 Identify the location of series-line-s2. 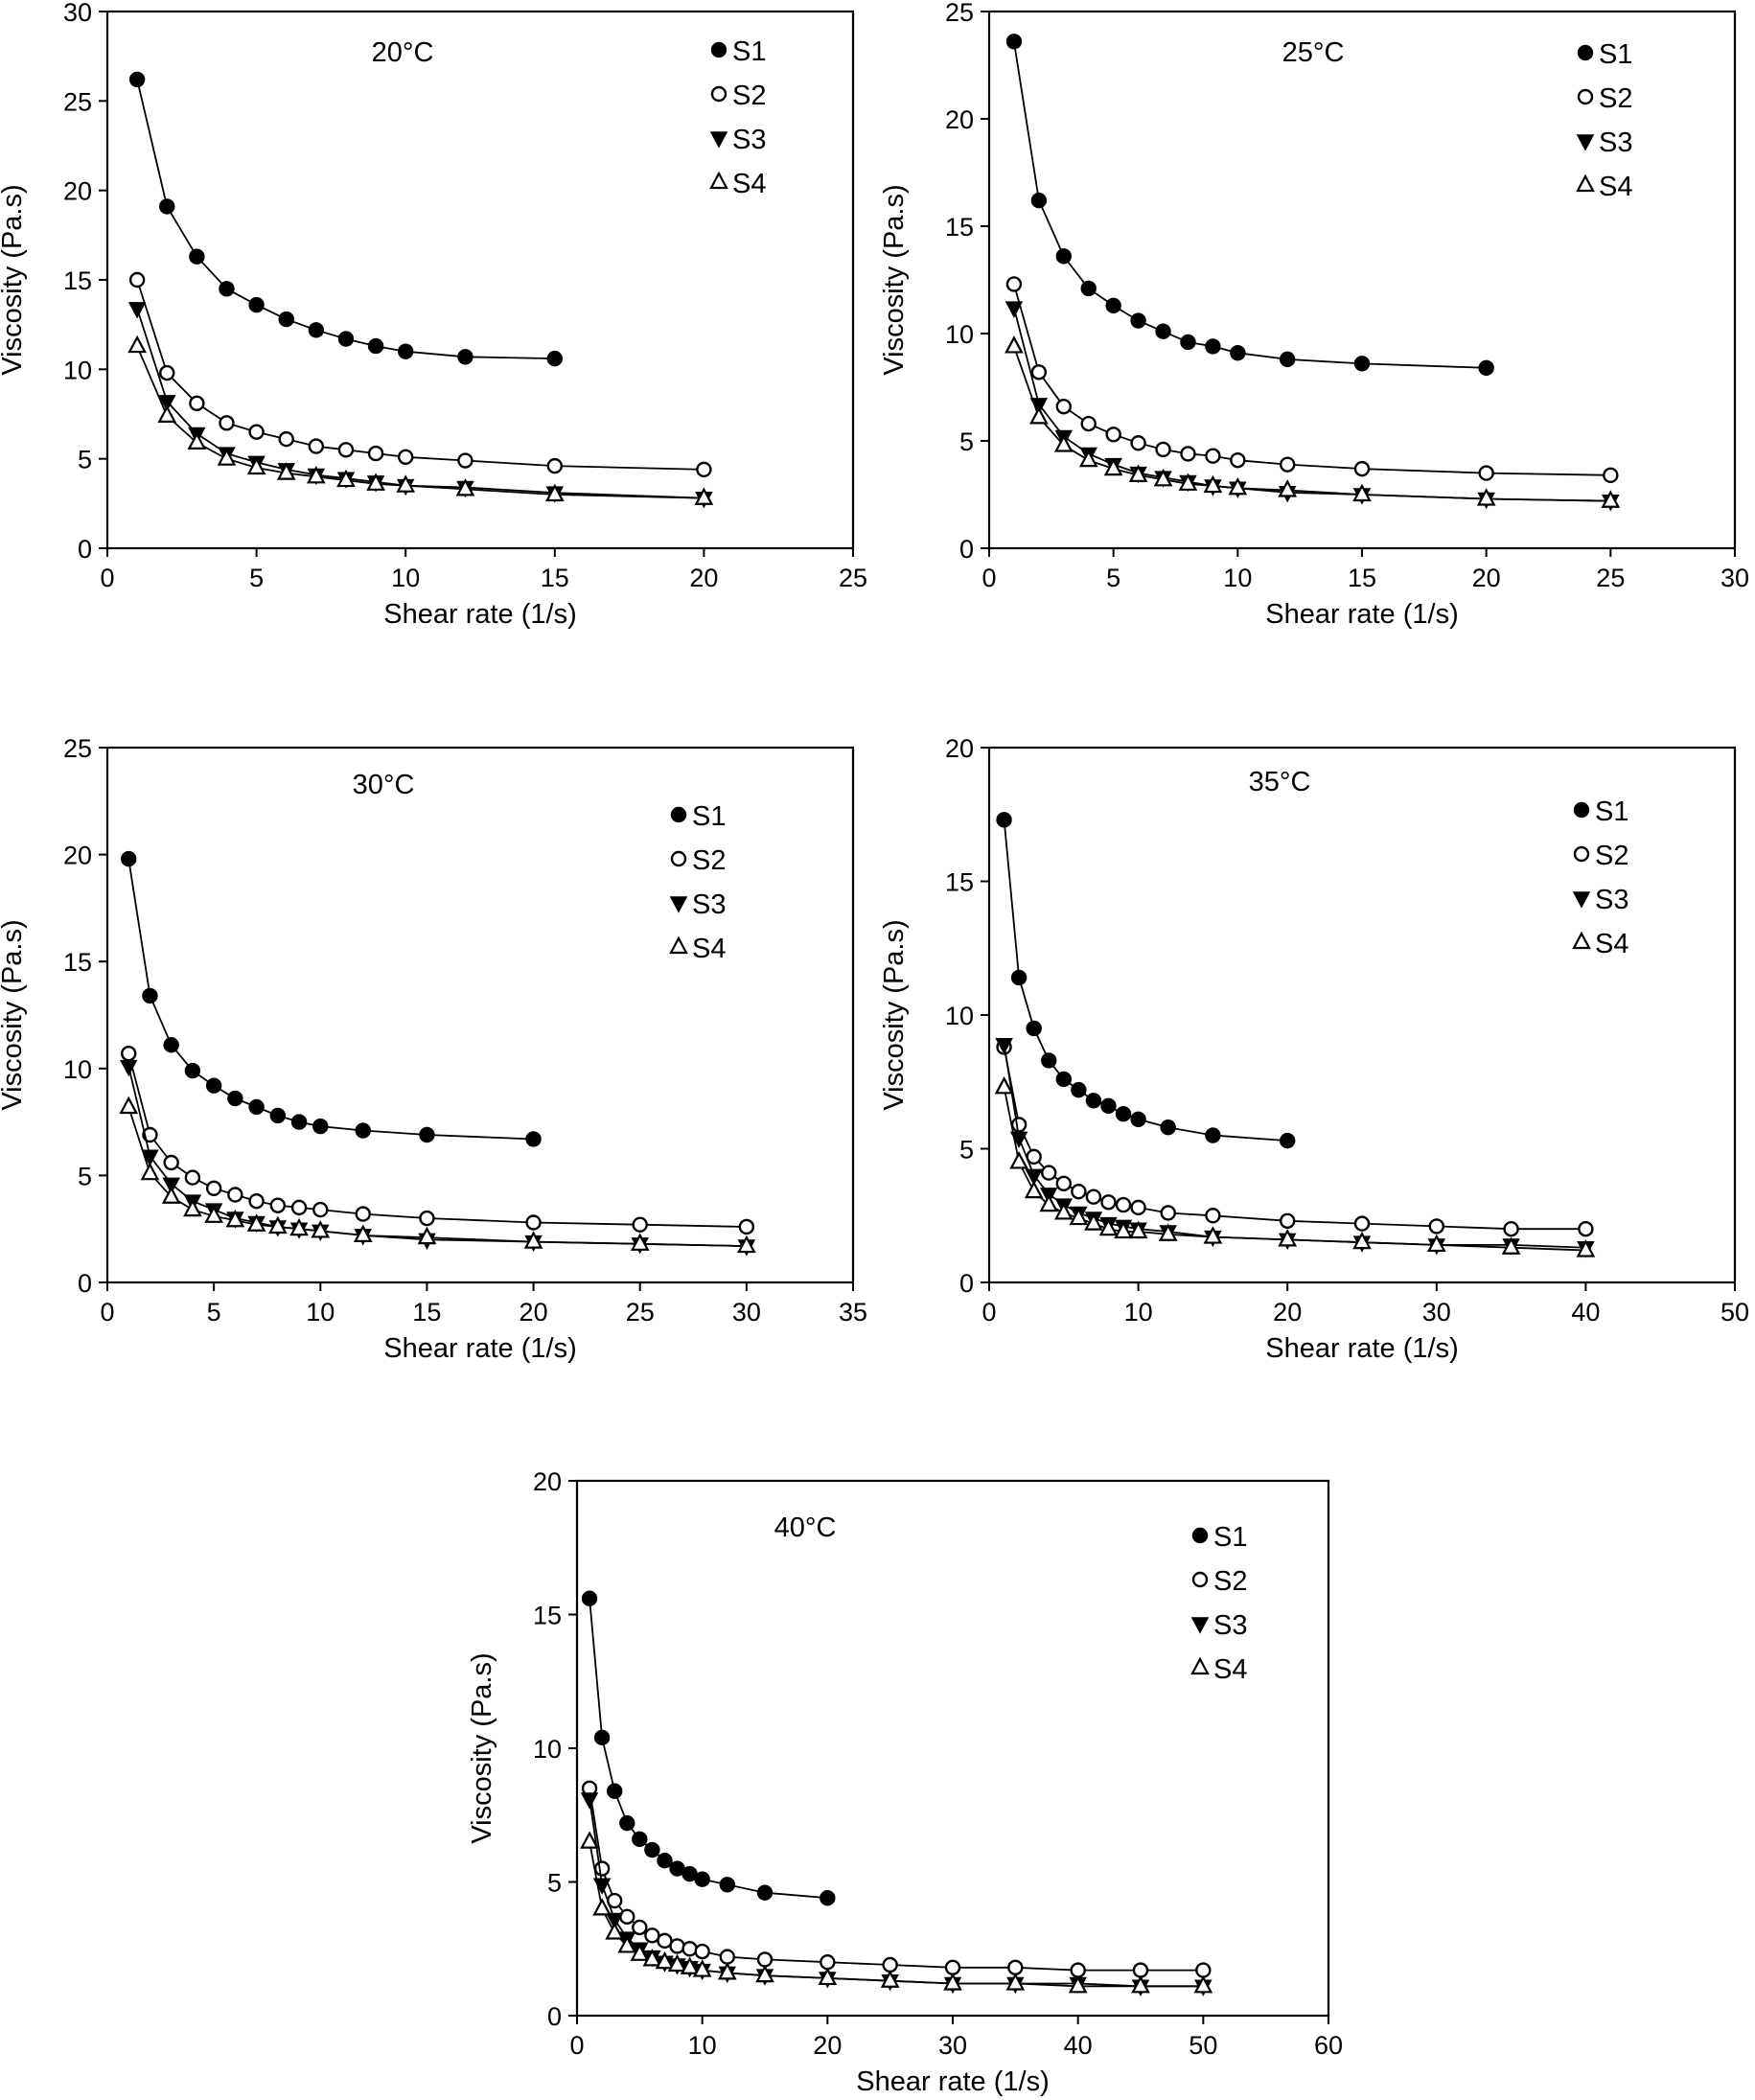
(1312, 380).